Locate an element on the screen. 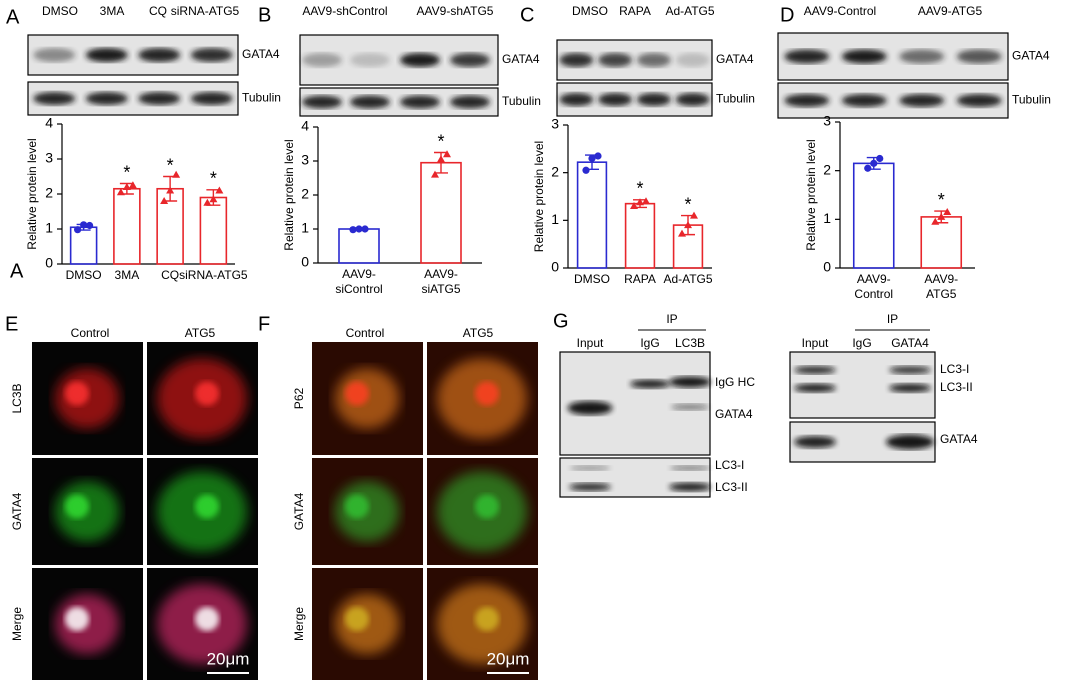  lane-label: LC3B is located at coordinates (690, 343).